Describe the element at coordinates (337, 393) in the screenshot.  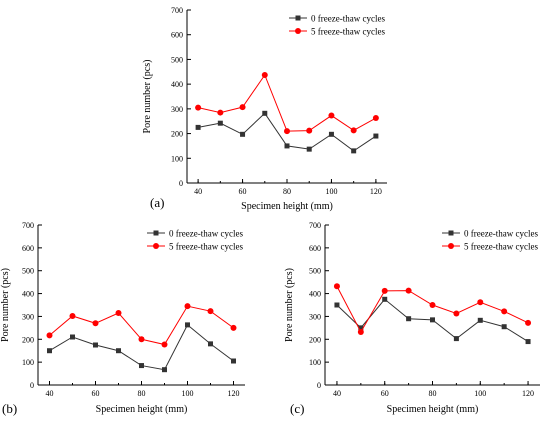
I see `x-tick-label: 40` at that location.